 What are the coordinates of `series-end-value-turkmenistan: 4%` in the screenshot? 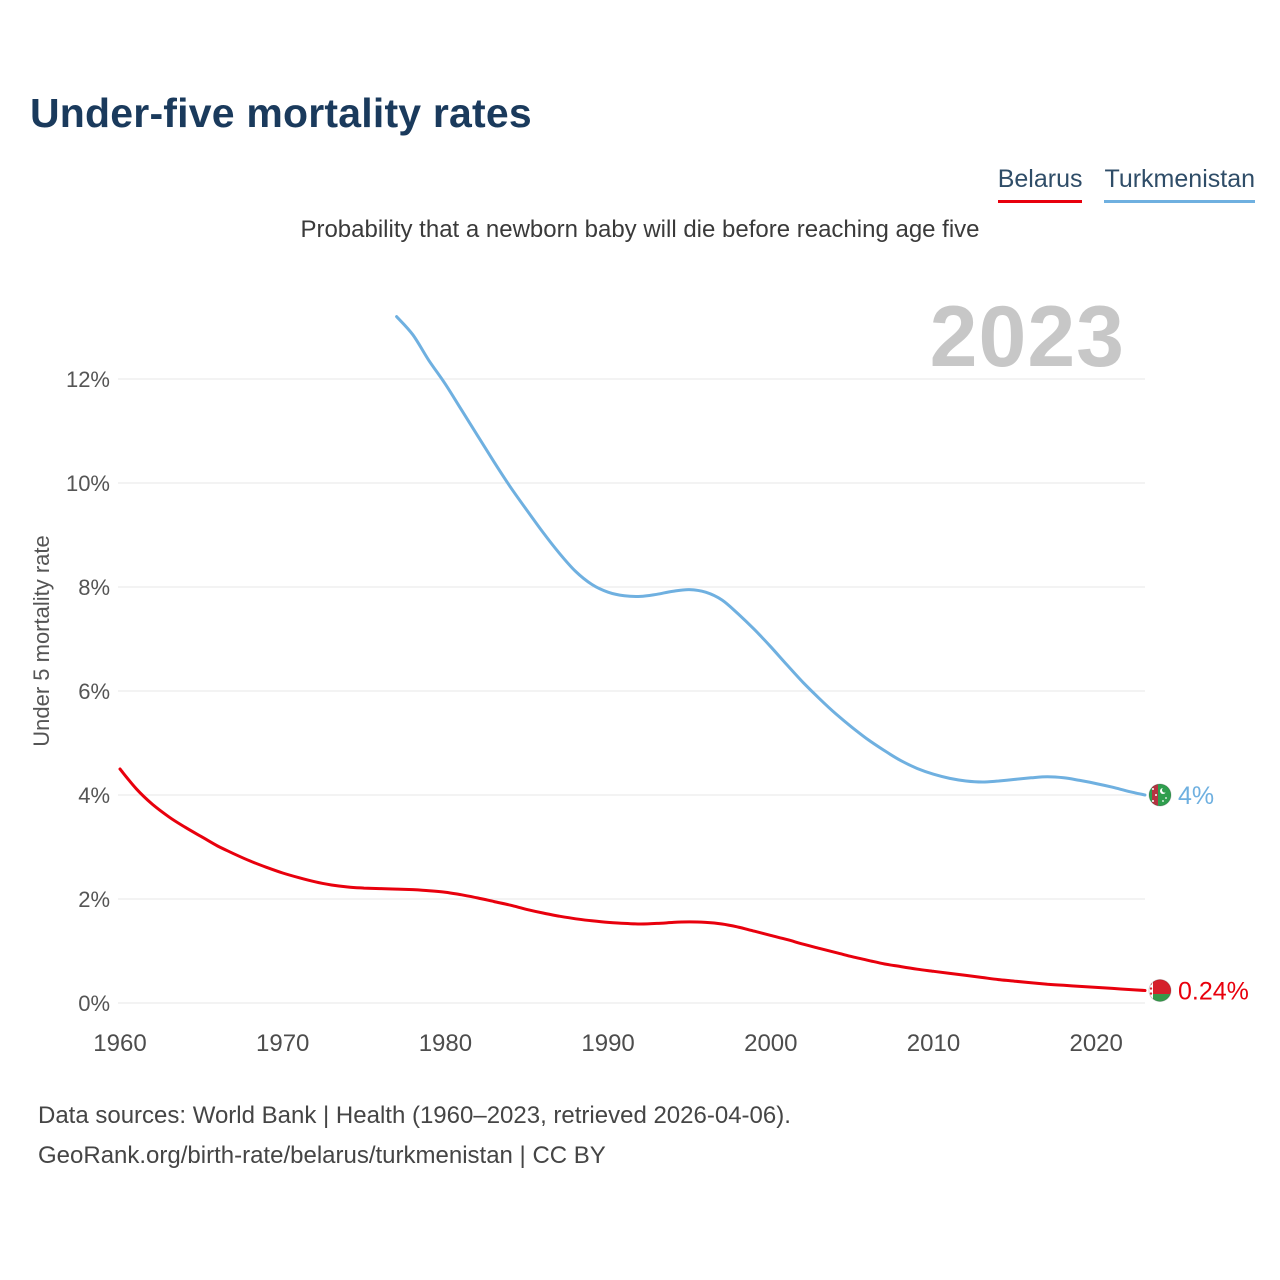 It's located at (1196, 796).